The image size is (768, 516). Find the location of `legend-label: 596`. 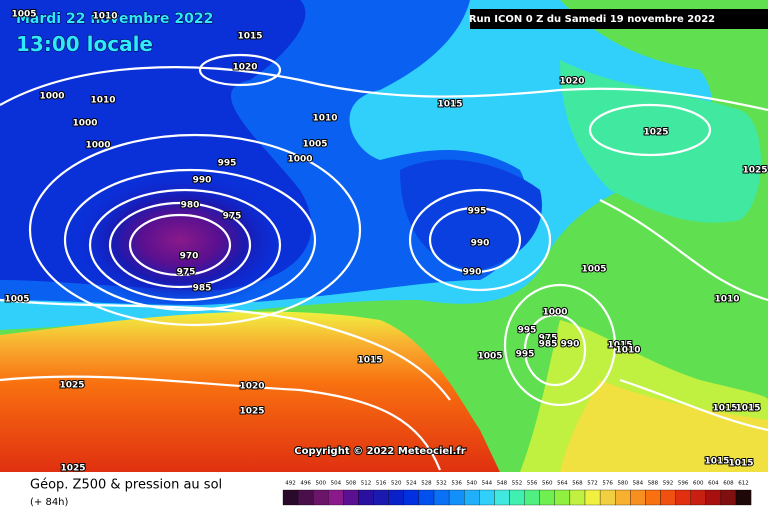

legend-label: 596 is located at coordinates (683, 484).